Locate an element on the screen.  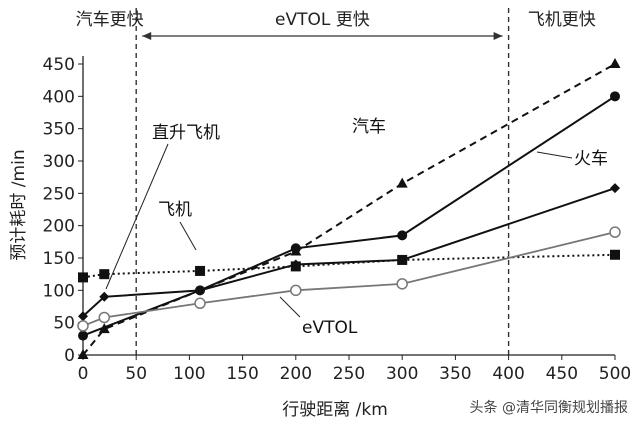
y-axis-title: 预计耗时 /min is located at coordinates (19, 204).